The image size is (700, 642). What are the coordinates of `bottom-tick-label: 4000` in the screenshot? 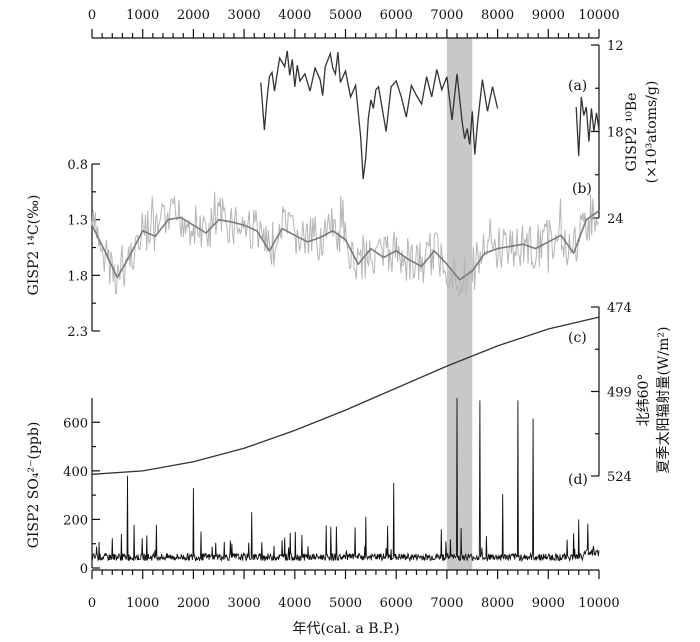 It's located at (294, 603).